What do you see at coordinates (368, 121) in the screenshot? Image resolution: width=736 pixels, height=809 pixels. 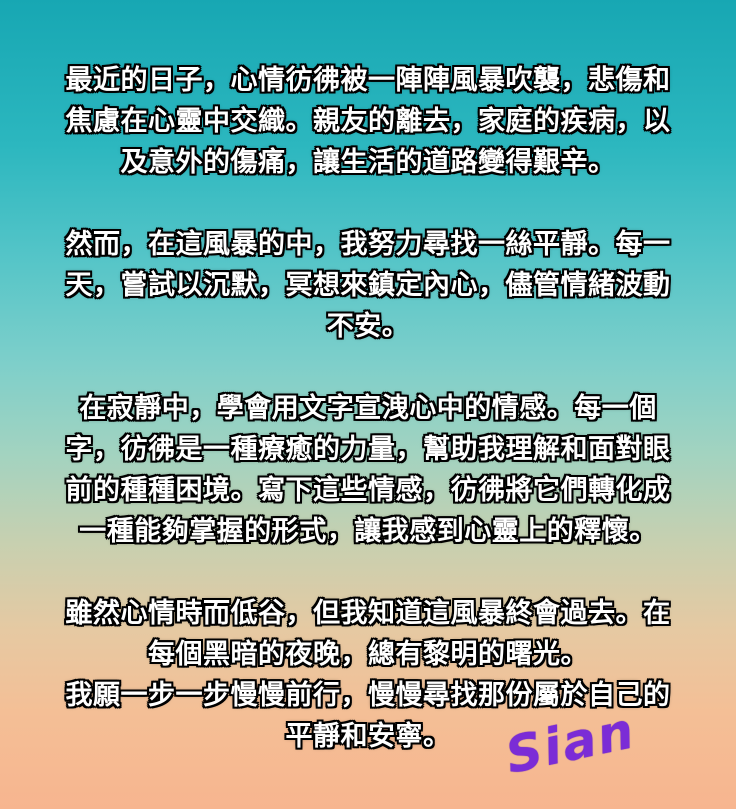 I see `poem-line: 焦慮在心靈中交織。親友的離去，家庭的疾病，以` at bounding box center [368, 121].